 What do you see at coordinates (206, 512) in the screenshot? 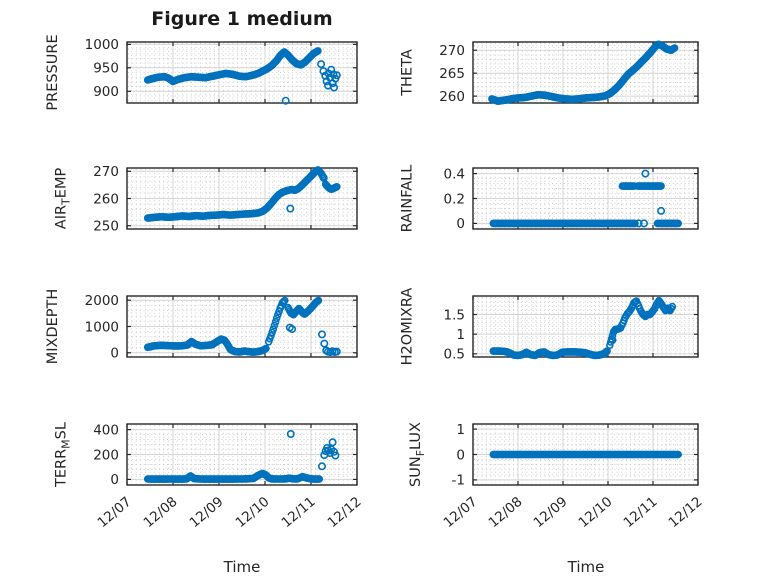
I see `x-tick-label: 12/09` at bounding box center [206, 512].